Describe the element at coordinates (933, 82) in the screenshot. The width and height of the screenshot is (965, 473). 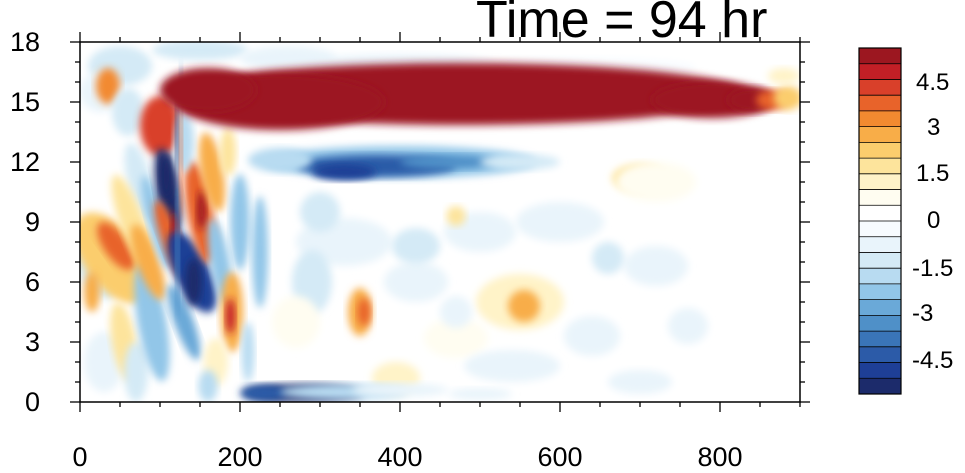
I see `colorbar-label-4.5: 4.5` at that location.